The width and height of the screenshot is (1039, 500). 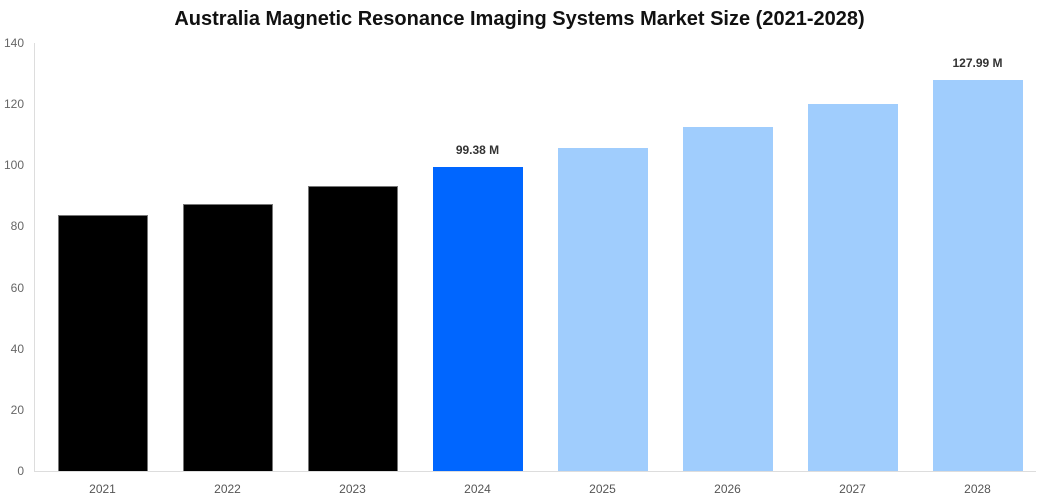 What do you see at coordinates (602, 489) in the screenshot?
I see `x-tick-label: 2025` at bounding box center [602, 489].